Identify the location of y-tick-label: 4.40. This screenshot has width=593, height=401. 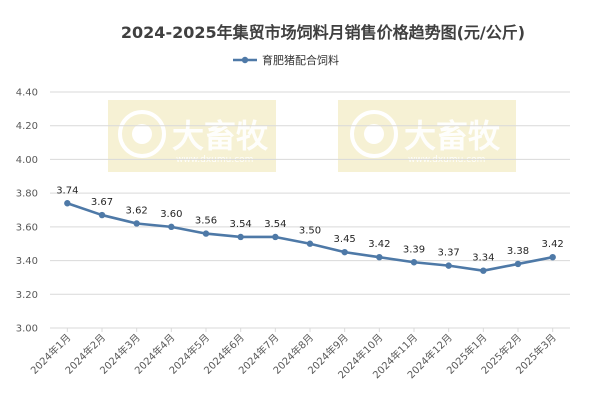
(27, 93).